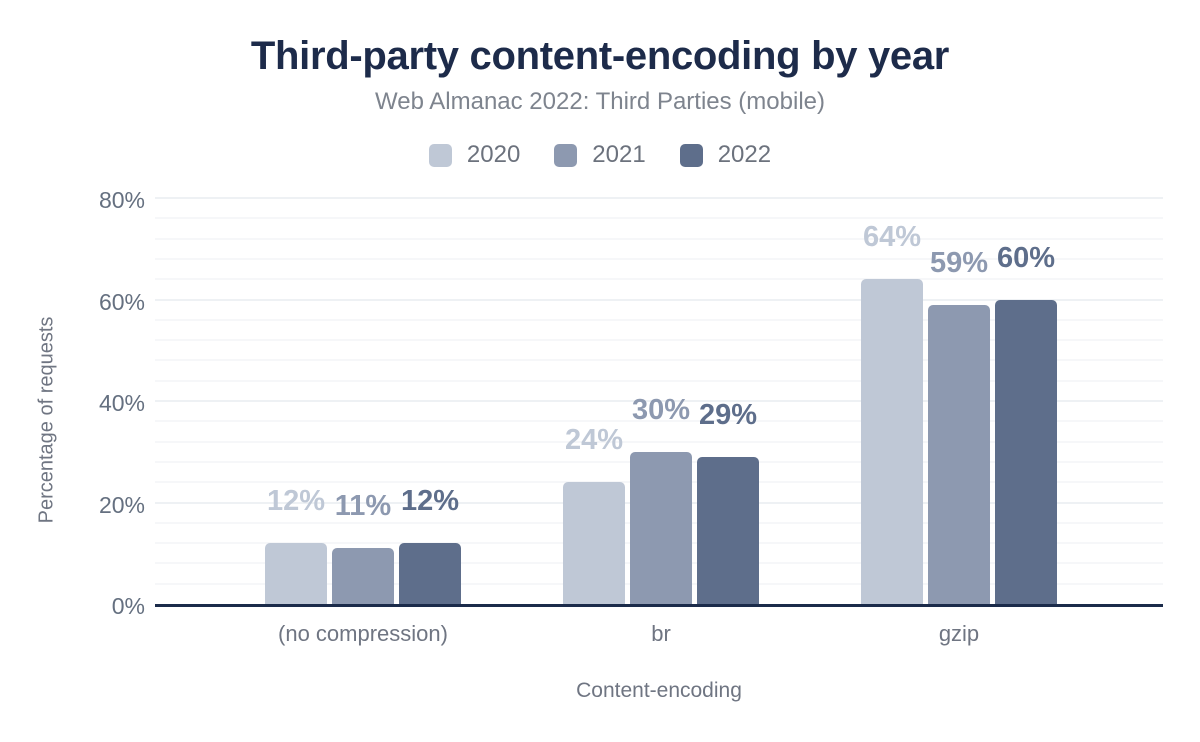  What do you see at coordinates (121, 200) in the screenshot?
I see `y-tick-80: 80%` at bounding box center [121, 200].